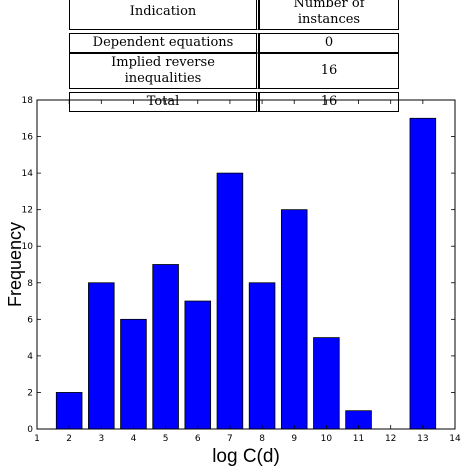 The width and height of the screenshot is (474, 474). I want to click on x-tick-label: 12, so click(390, 439).